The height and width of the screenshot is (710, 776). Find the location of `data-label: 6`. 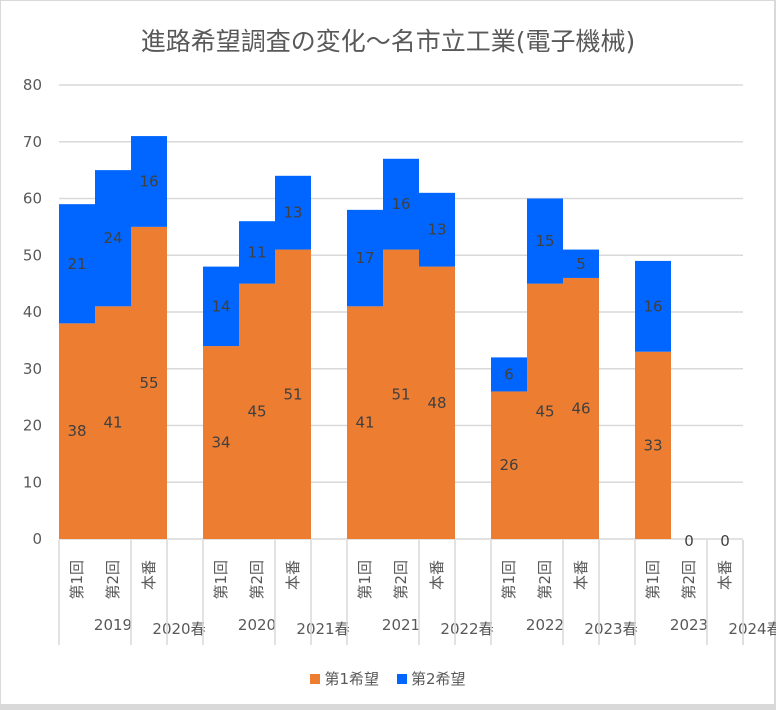

data-label: 6 is located at coordinates (509, 374).